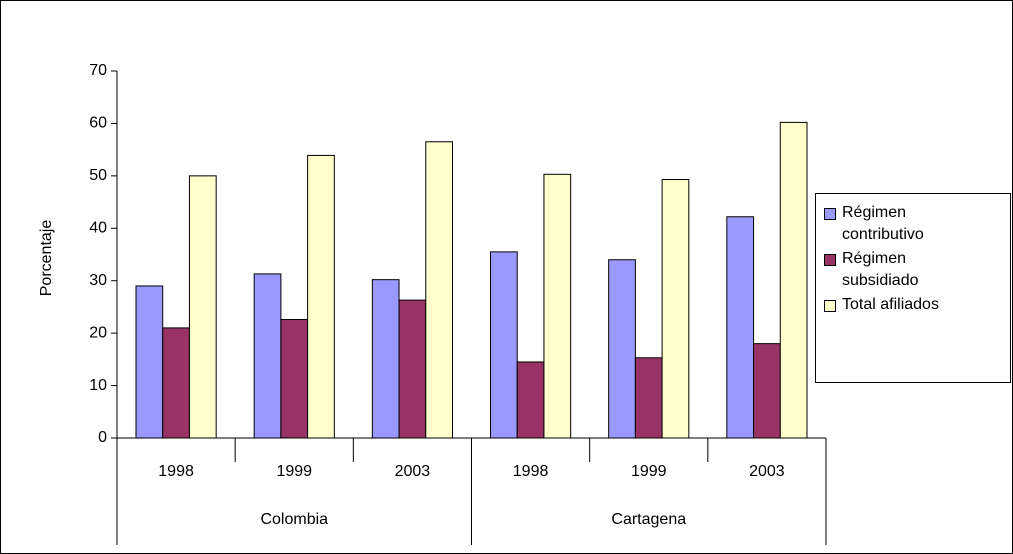 Image resolution: width=1013 pixels, height=554 pixels. Describe the element at coordinates (890, 304) in the screenshot. I see `legend-label: Total afiliados` at that location.